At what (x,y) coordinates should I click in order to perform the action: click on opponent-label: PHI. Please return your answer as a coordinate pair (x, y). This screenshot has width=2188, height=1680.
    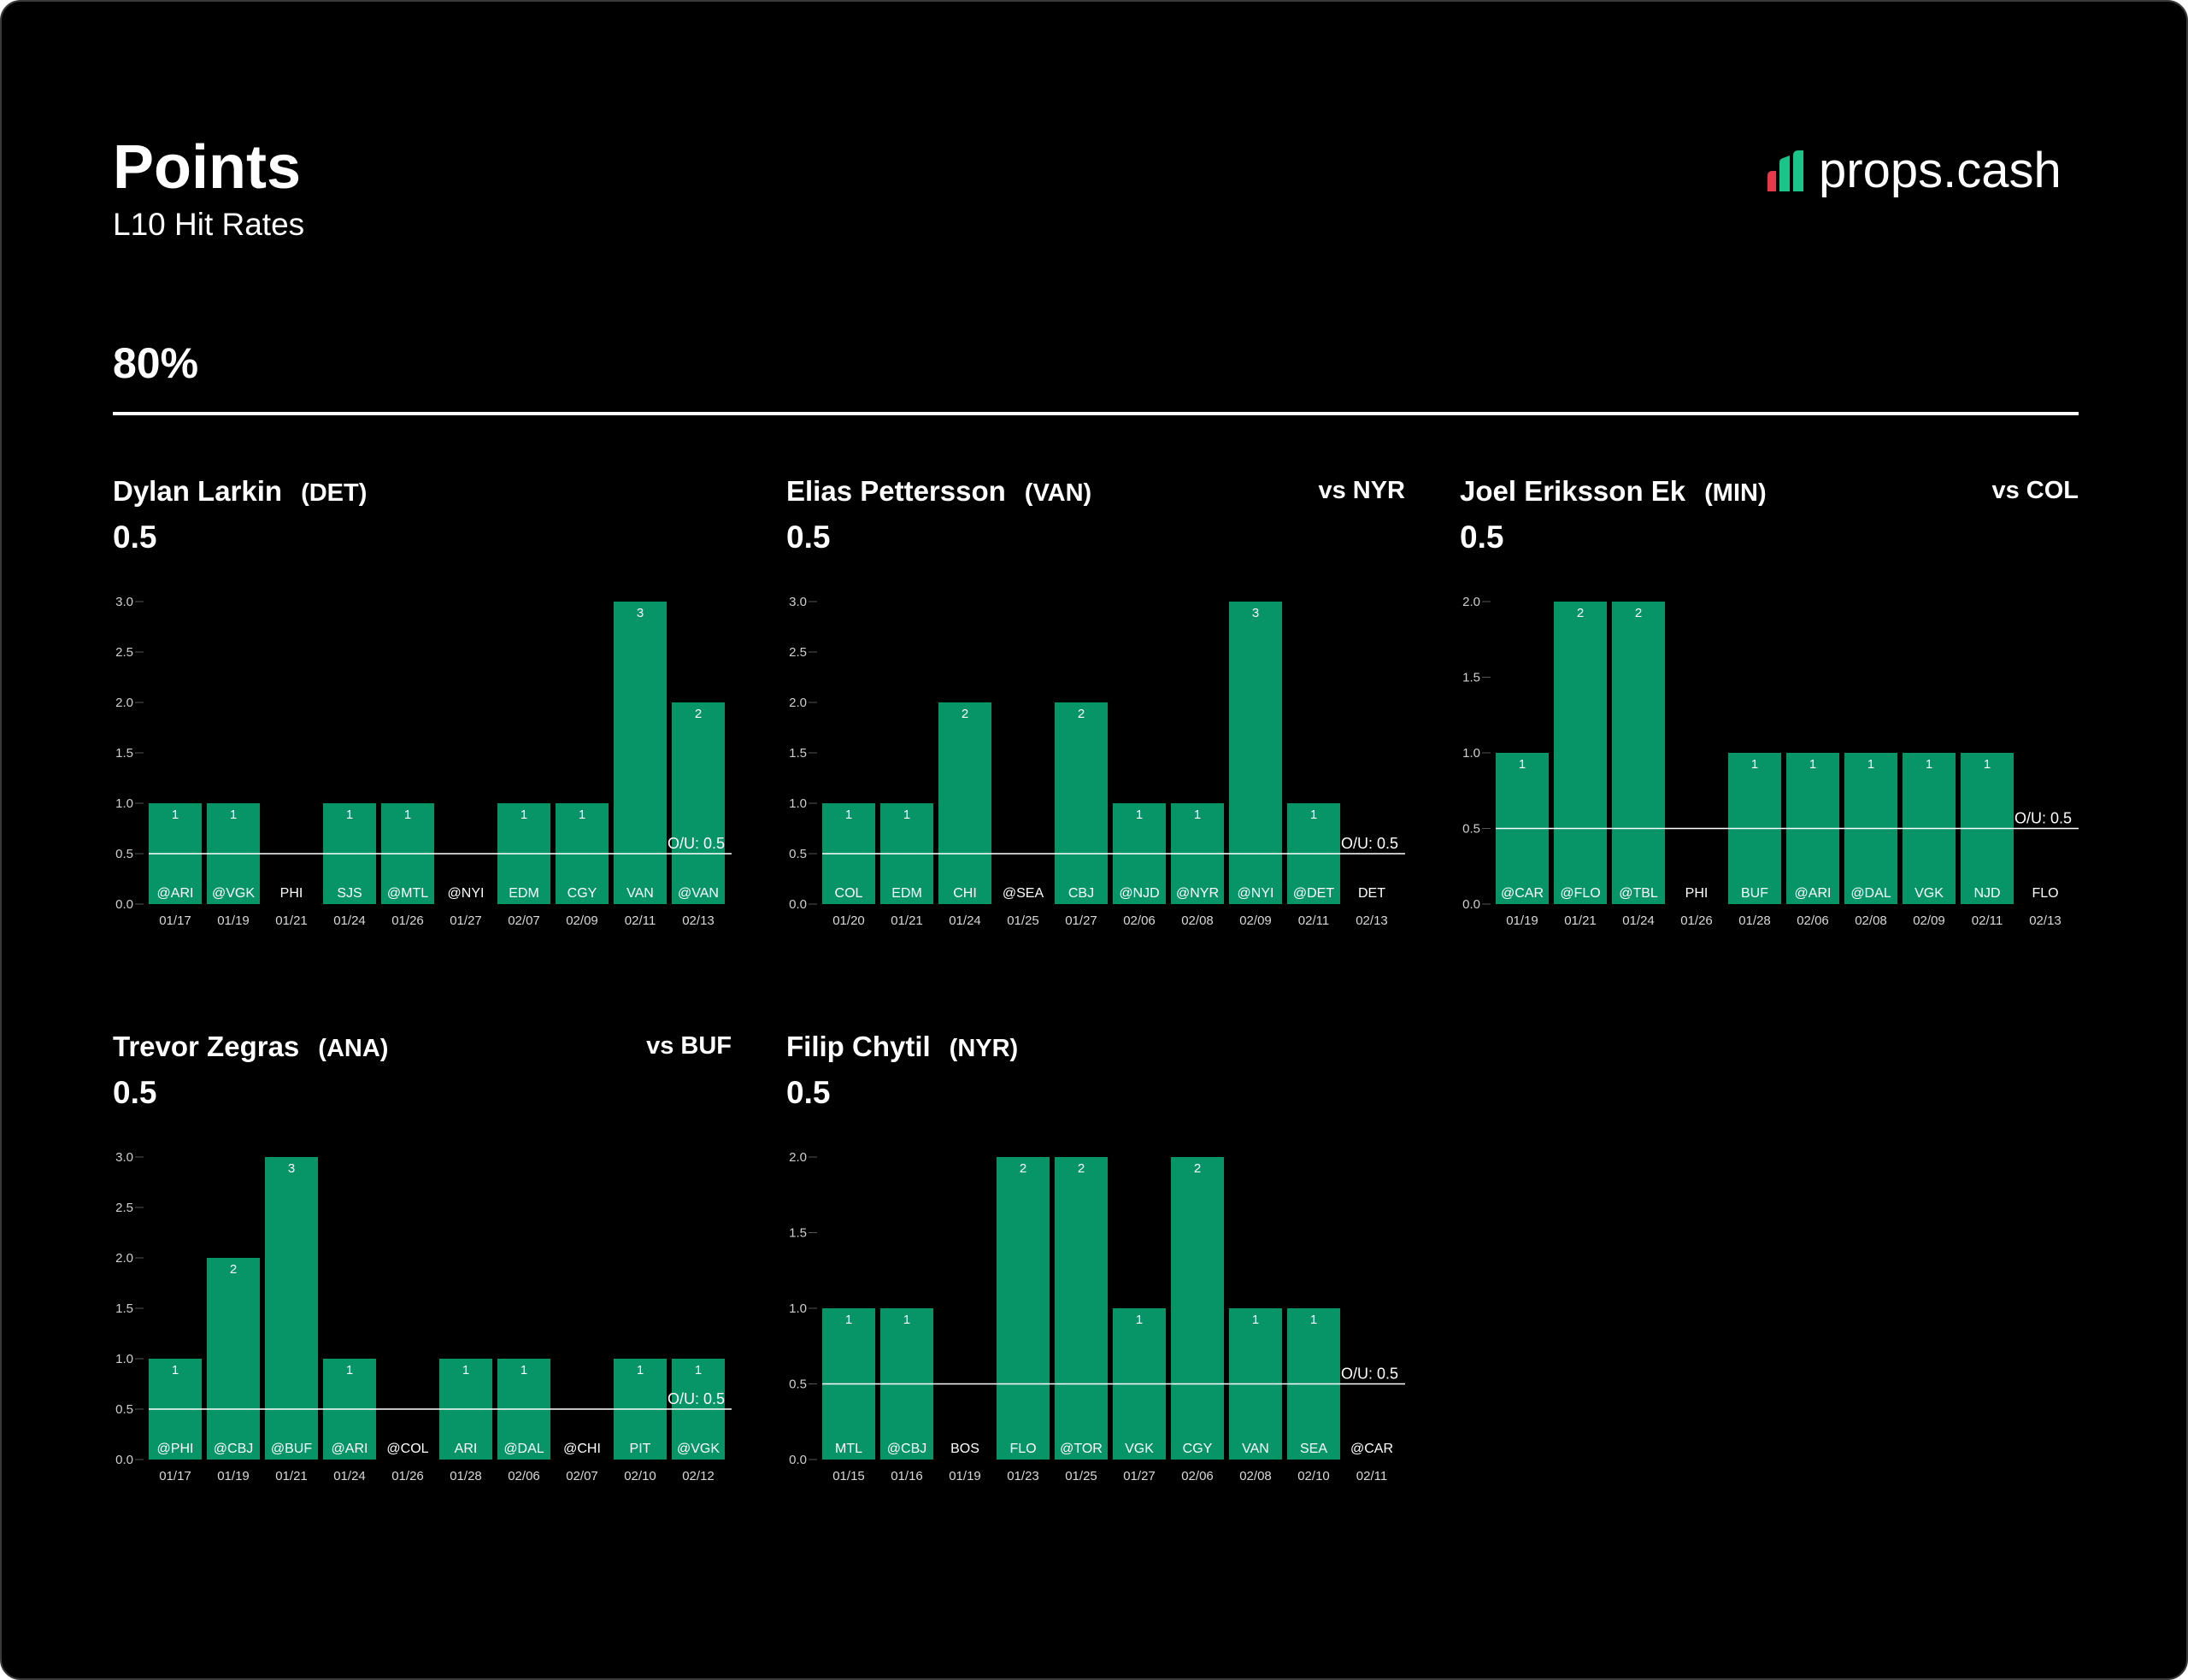
    Looking at the image, I should click on (292, 893).